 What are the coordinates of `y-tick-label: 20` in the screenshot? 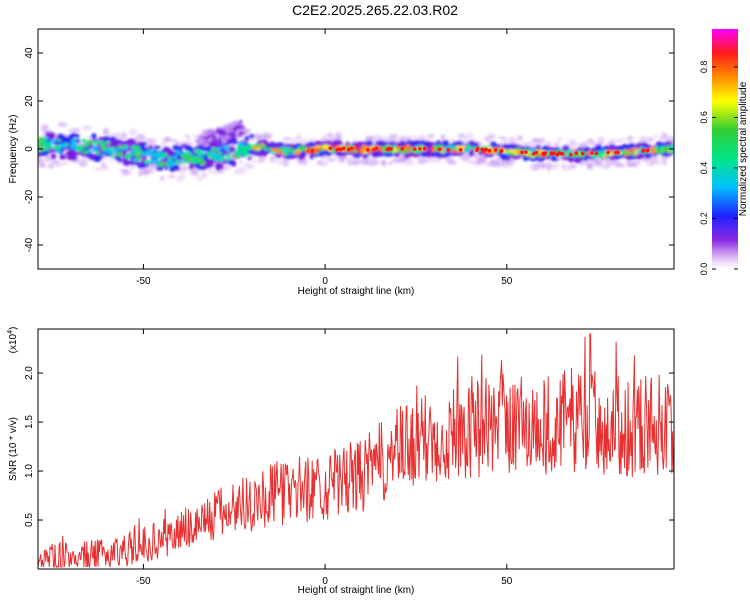 It's located at (29, 101).